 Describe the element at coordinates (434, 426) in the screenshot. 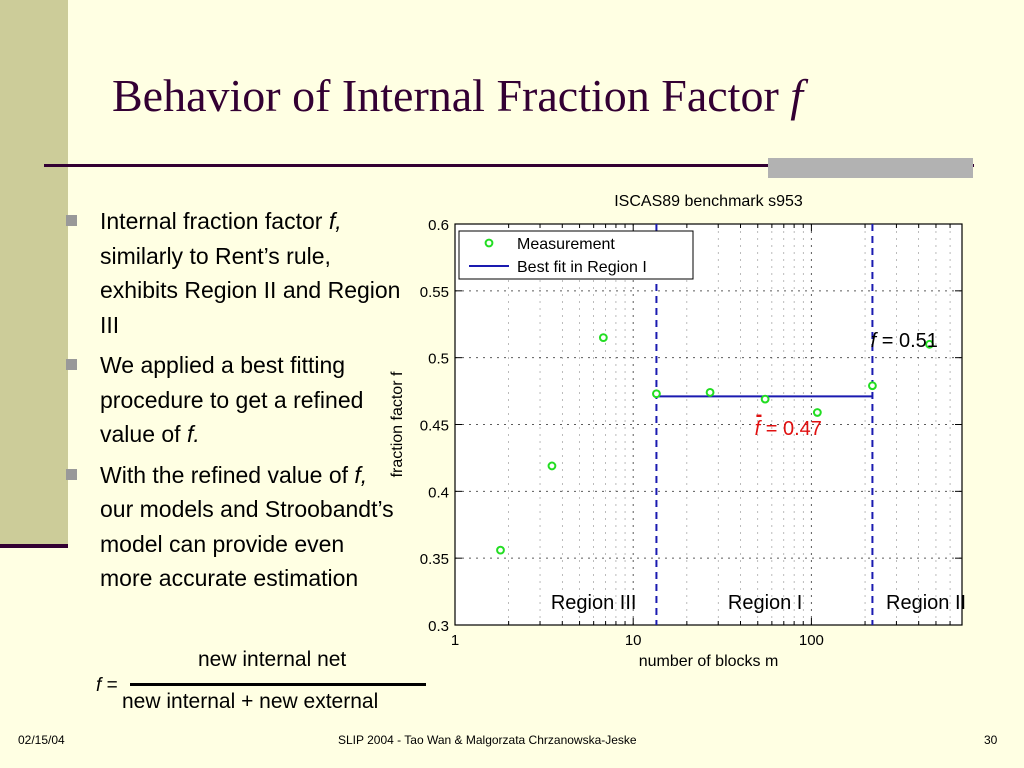

I see `y-tick-label: 0.45` at that location.